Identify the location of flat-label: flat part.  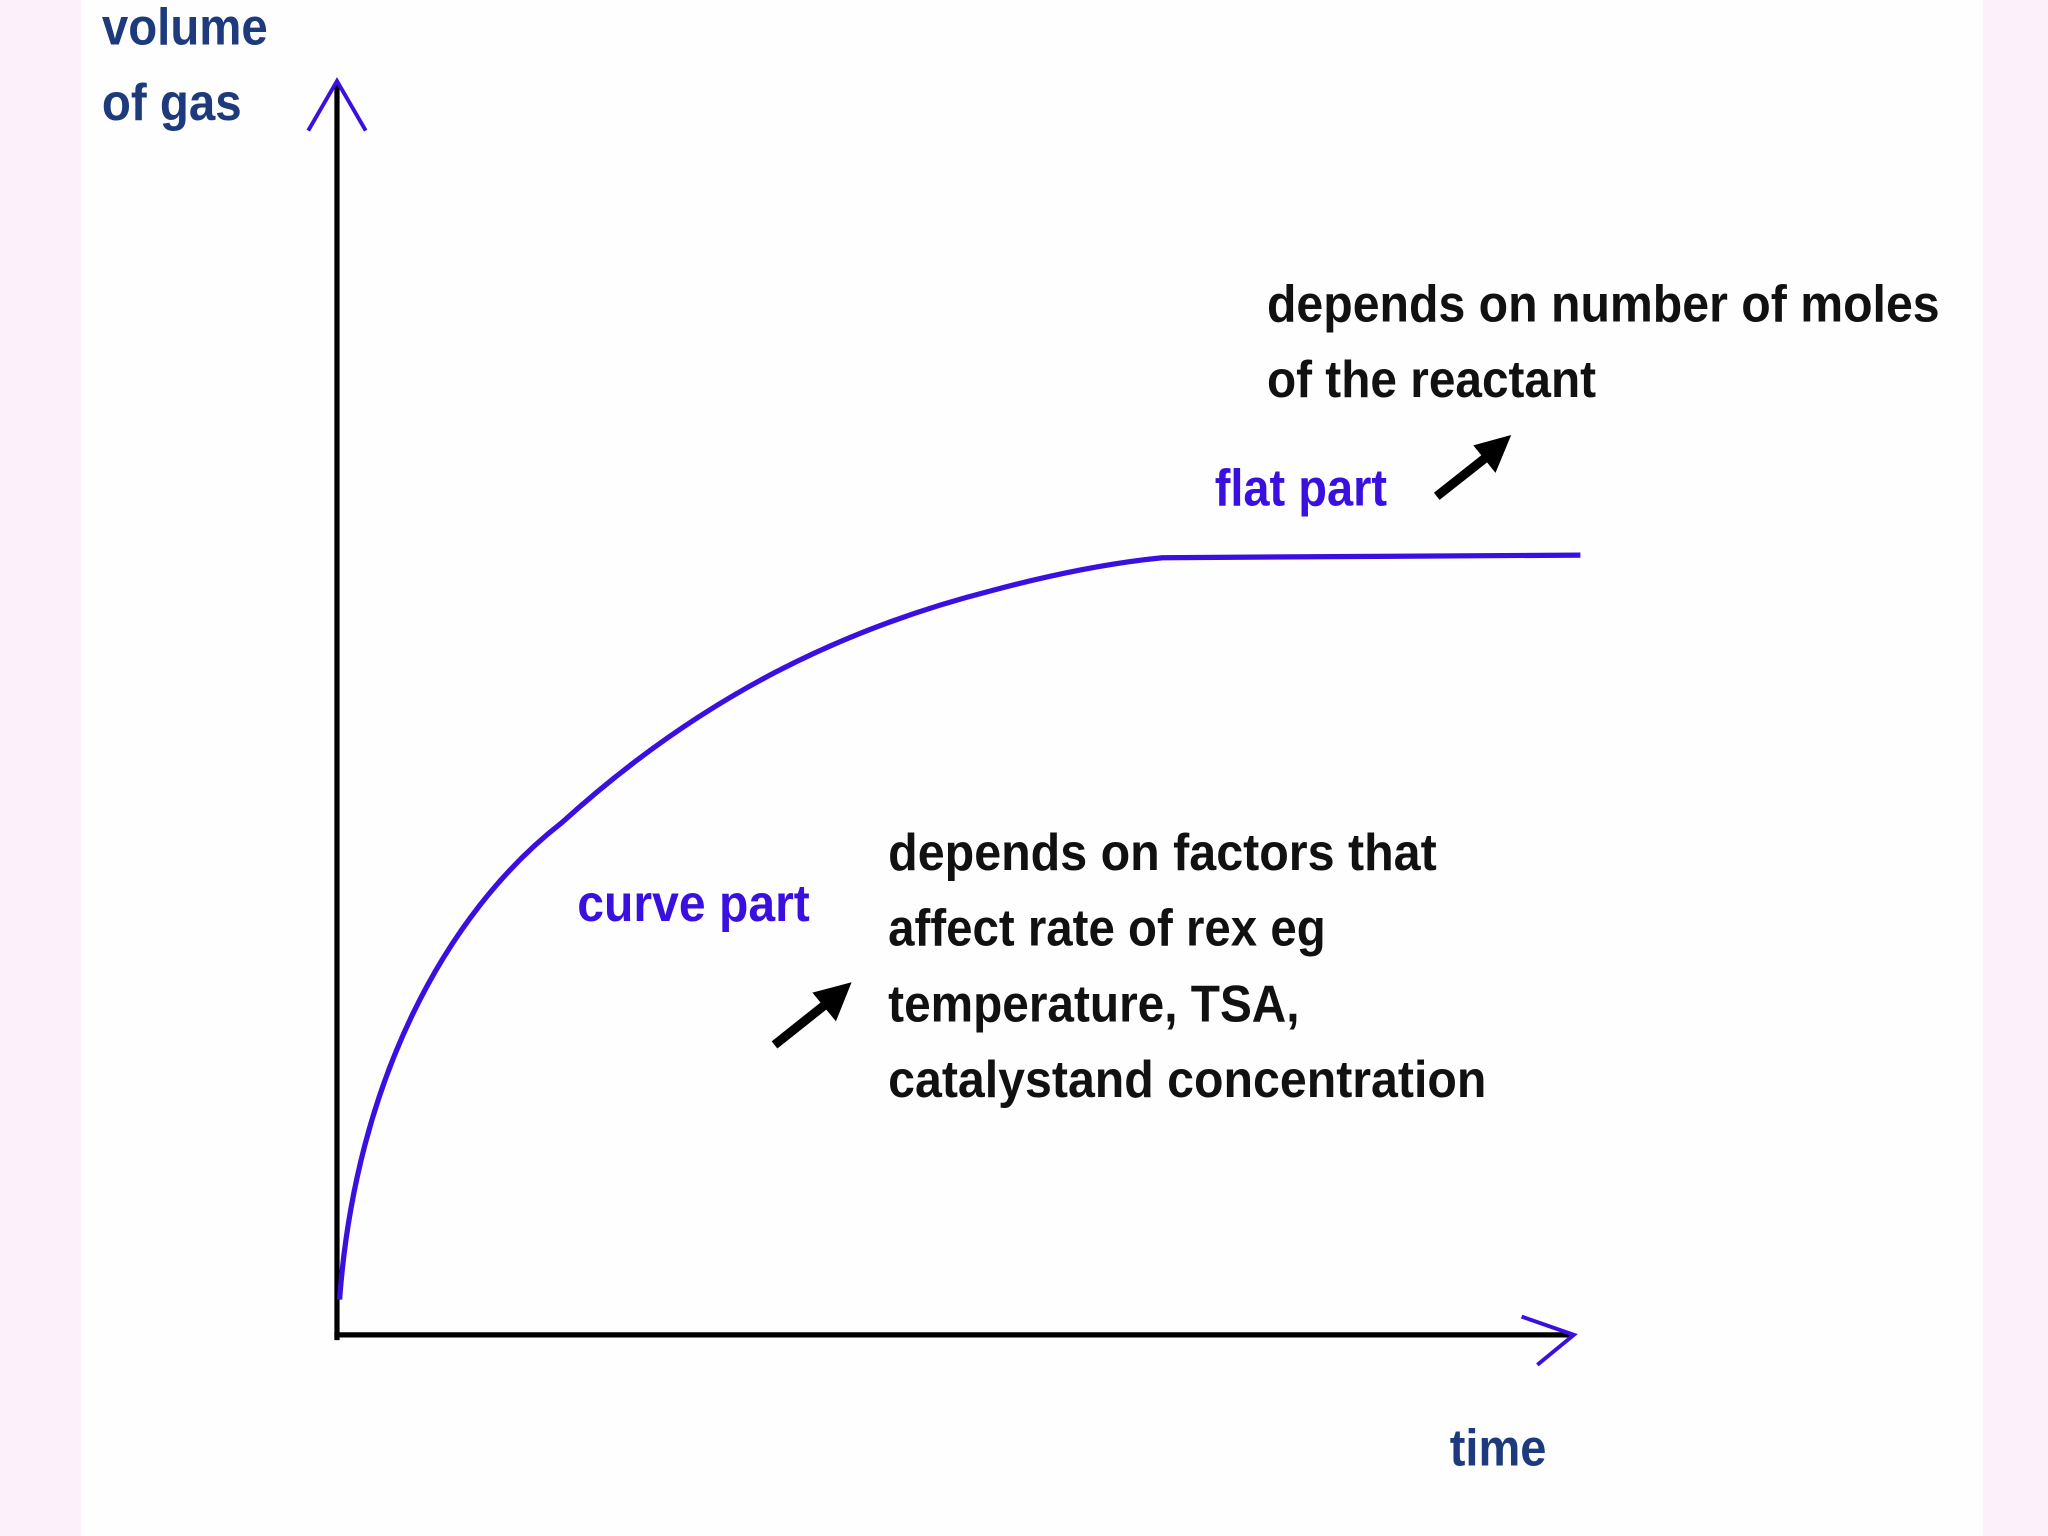
(1301, 488).